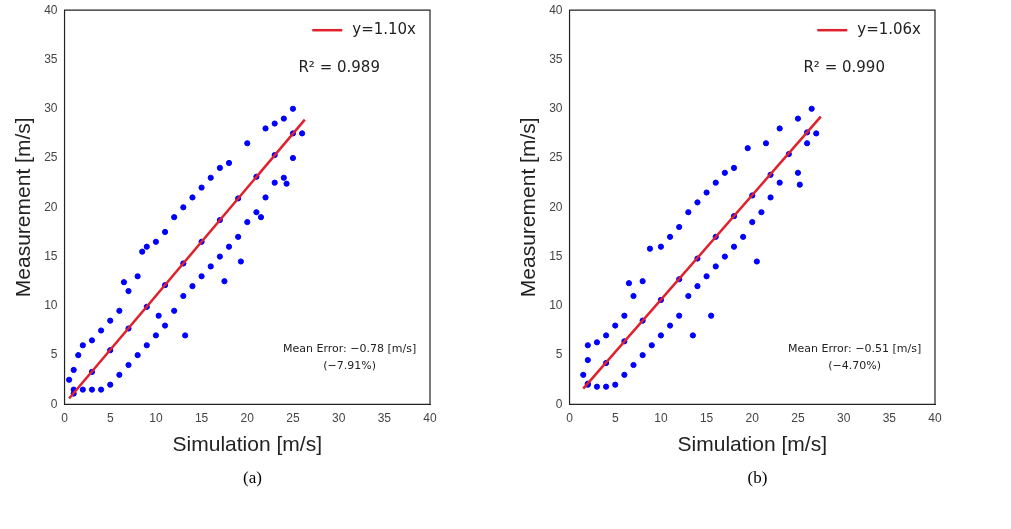 The image size is (1011, 529). What do you see at coordinates (349, 366) in the screenshot?
I see `annotation: (−7.91%)` at bounding box center [349, 366].